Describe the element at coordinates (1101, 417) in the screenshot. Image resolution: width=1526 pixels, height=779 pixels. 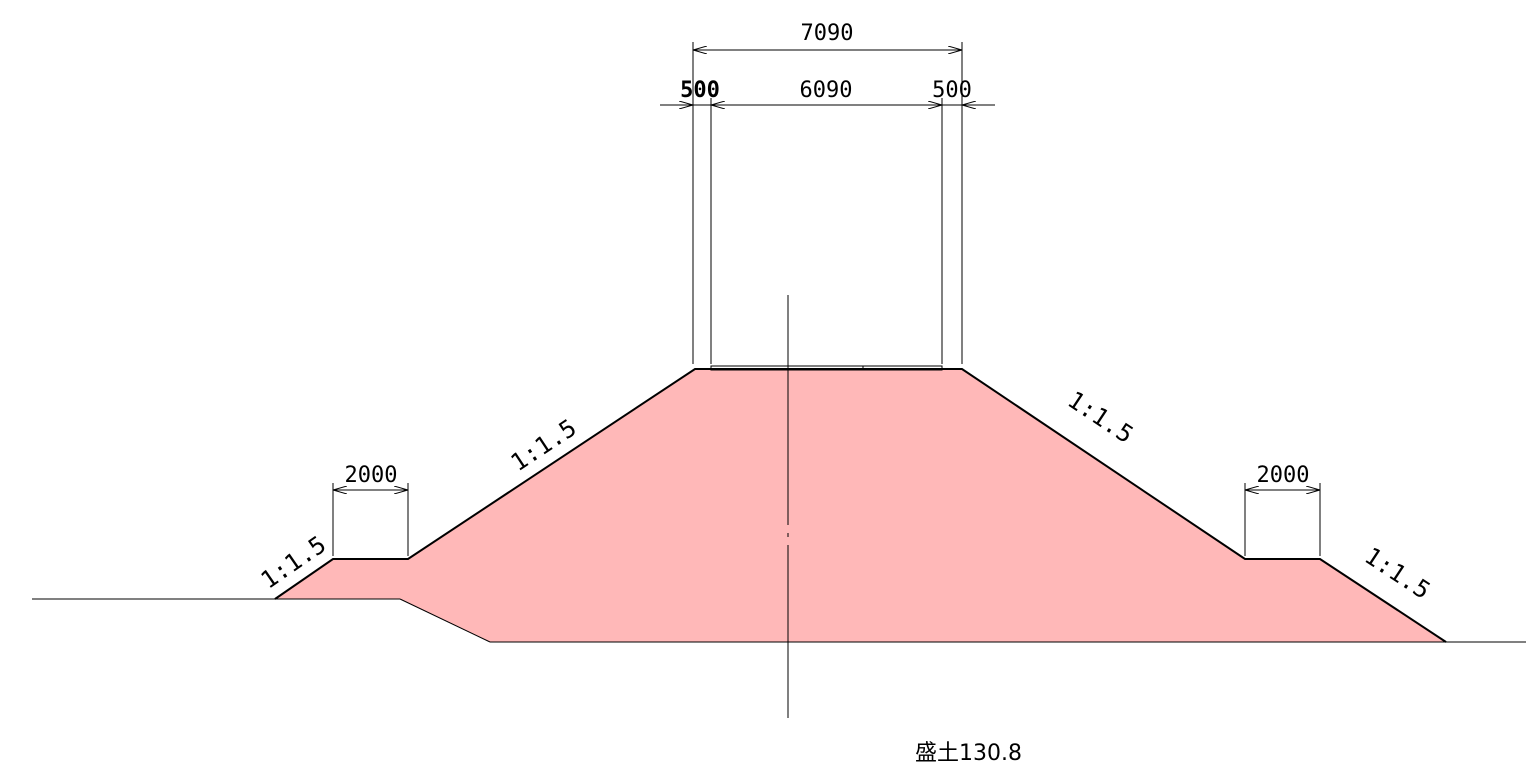
I see `slope-label-upper-right: 1:1.5` at that location.